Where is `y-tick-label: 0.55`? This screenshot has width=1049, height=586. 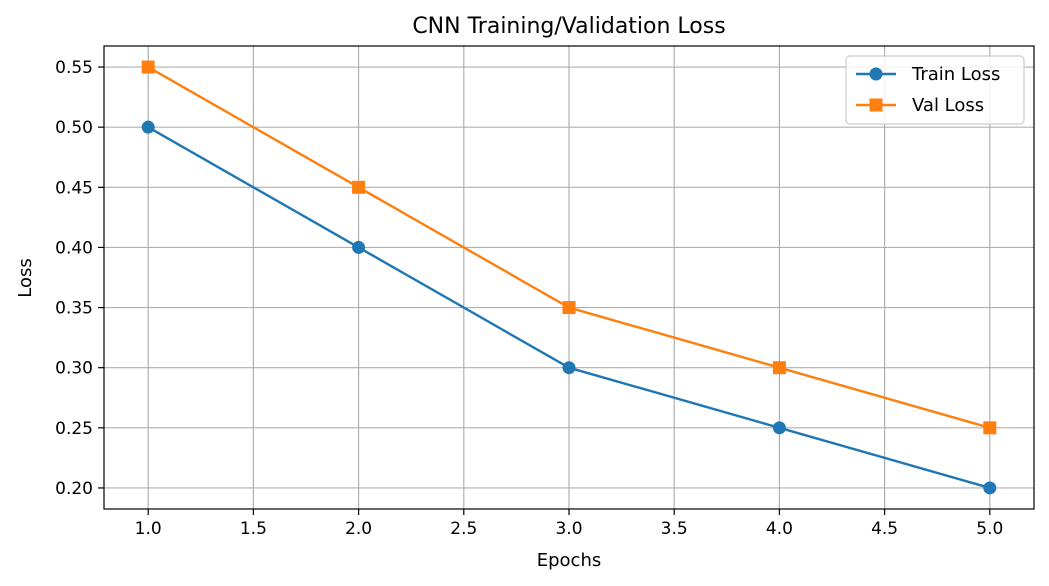 y-tick-label: 0.55 is located at coordinates (74, 68).